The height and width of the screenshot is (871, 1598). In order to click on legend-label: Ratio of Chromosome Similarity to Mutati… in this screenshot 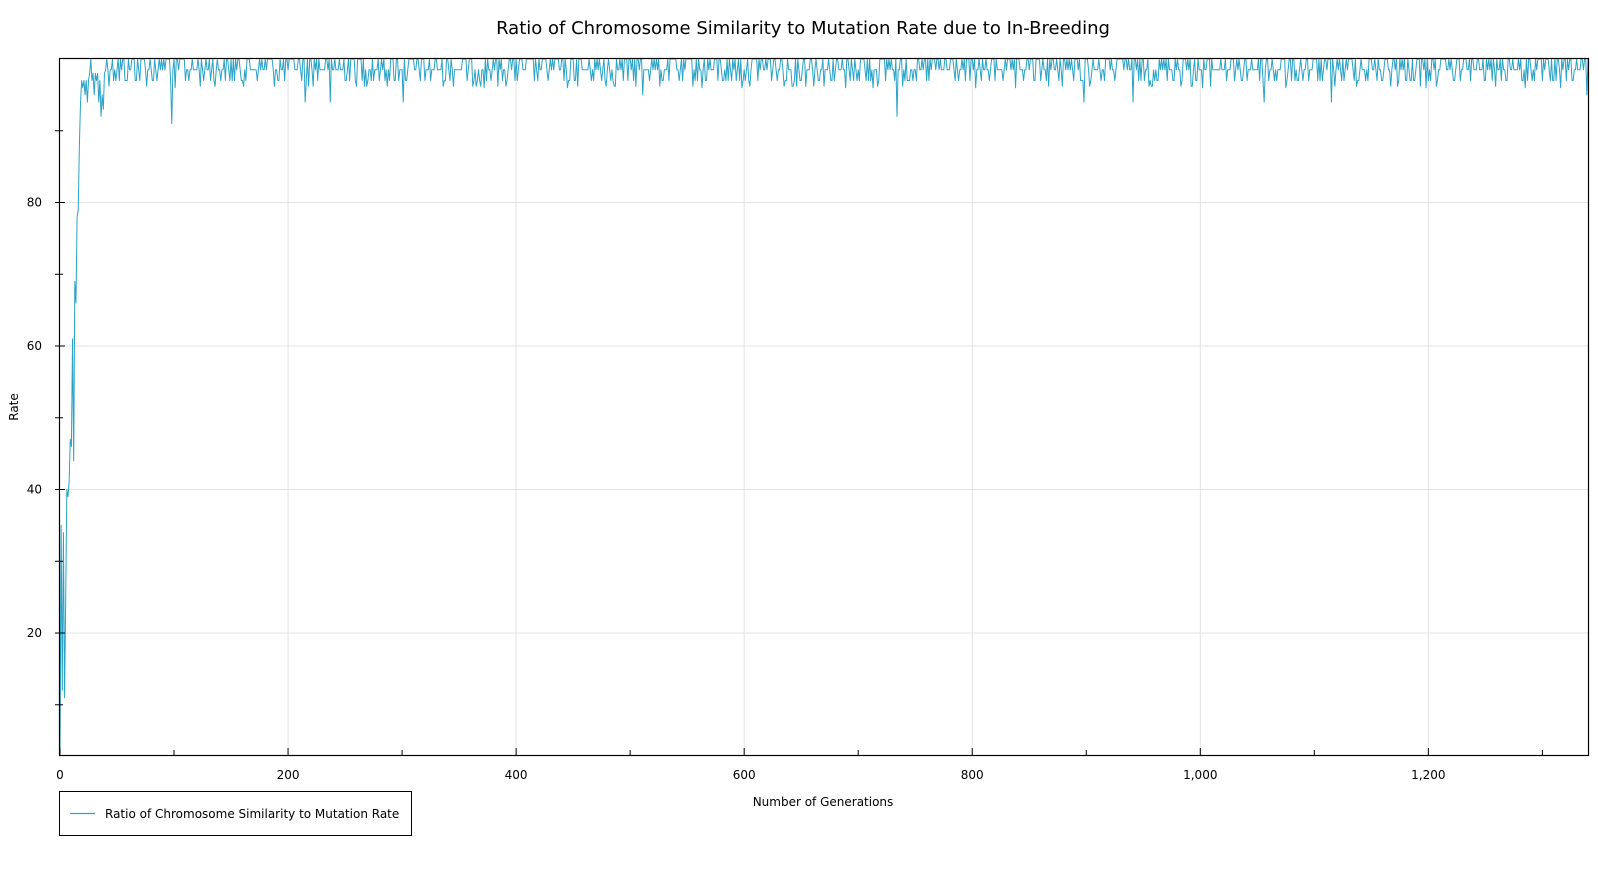, I will do `click(252, 814)`.